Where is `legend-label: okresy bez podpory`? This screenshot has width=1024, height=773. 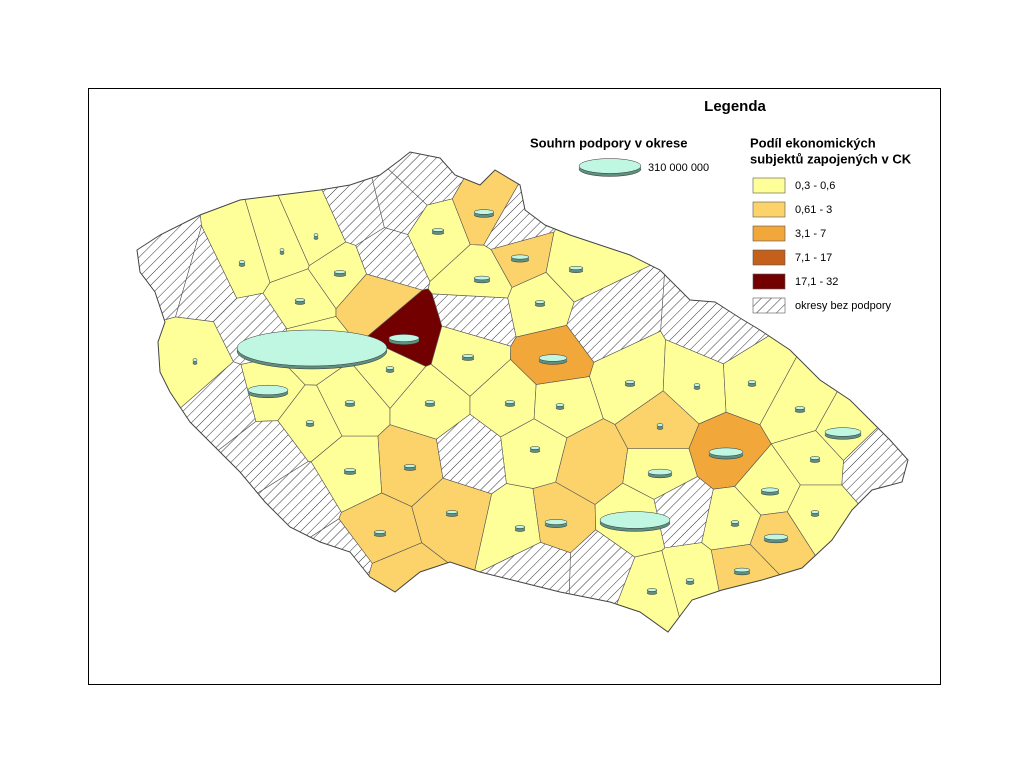 legend-label: okresy bez podpory is located at coordinates (843, 306).